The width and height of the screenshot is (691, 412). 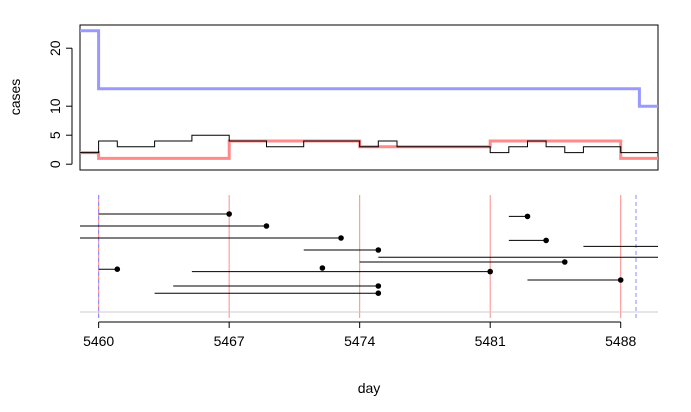 I want to click on x-tick-label-5488: 5488, so click(x=620, y=341).